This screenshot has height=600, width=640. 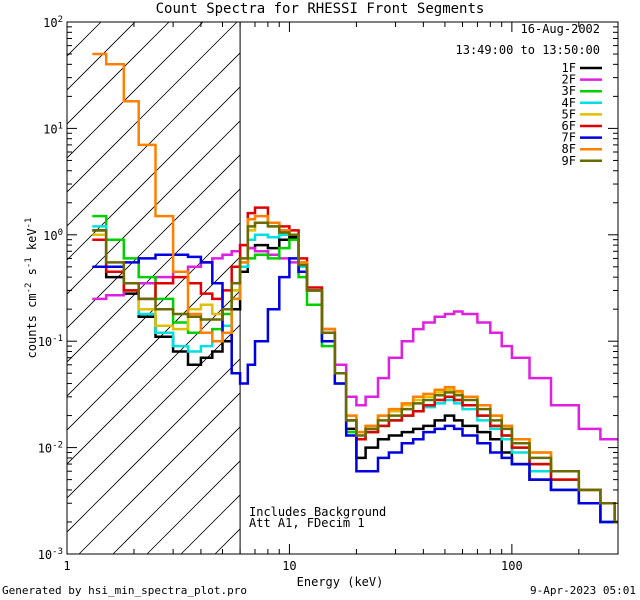 What do you see at coordinates (569, 114) in the screenshot?
I see `legend-label-5F: 5F` at bounding box center [569, 114].